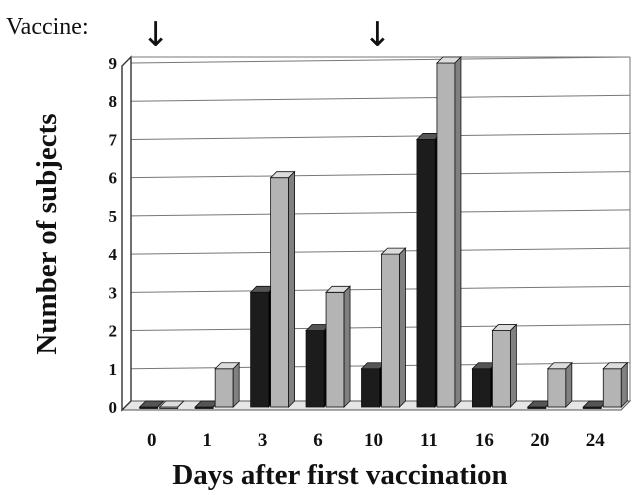  I want to click on bar-light-day-0-side, so click(181, 404).